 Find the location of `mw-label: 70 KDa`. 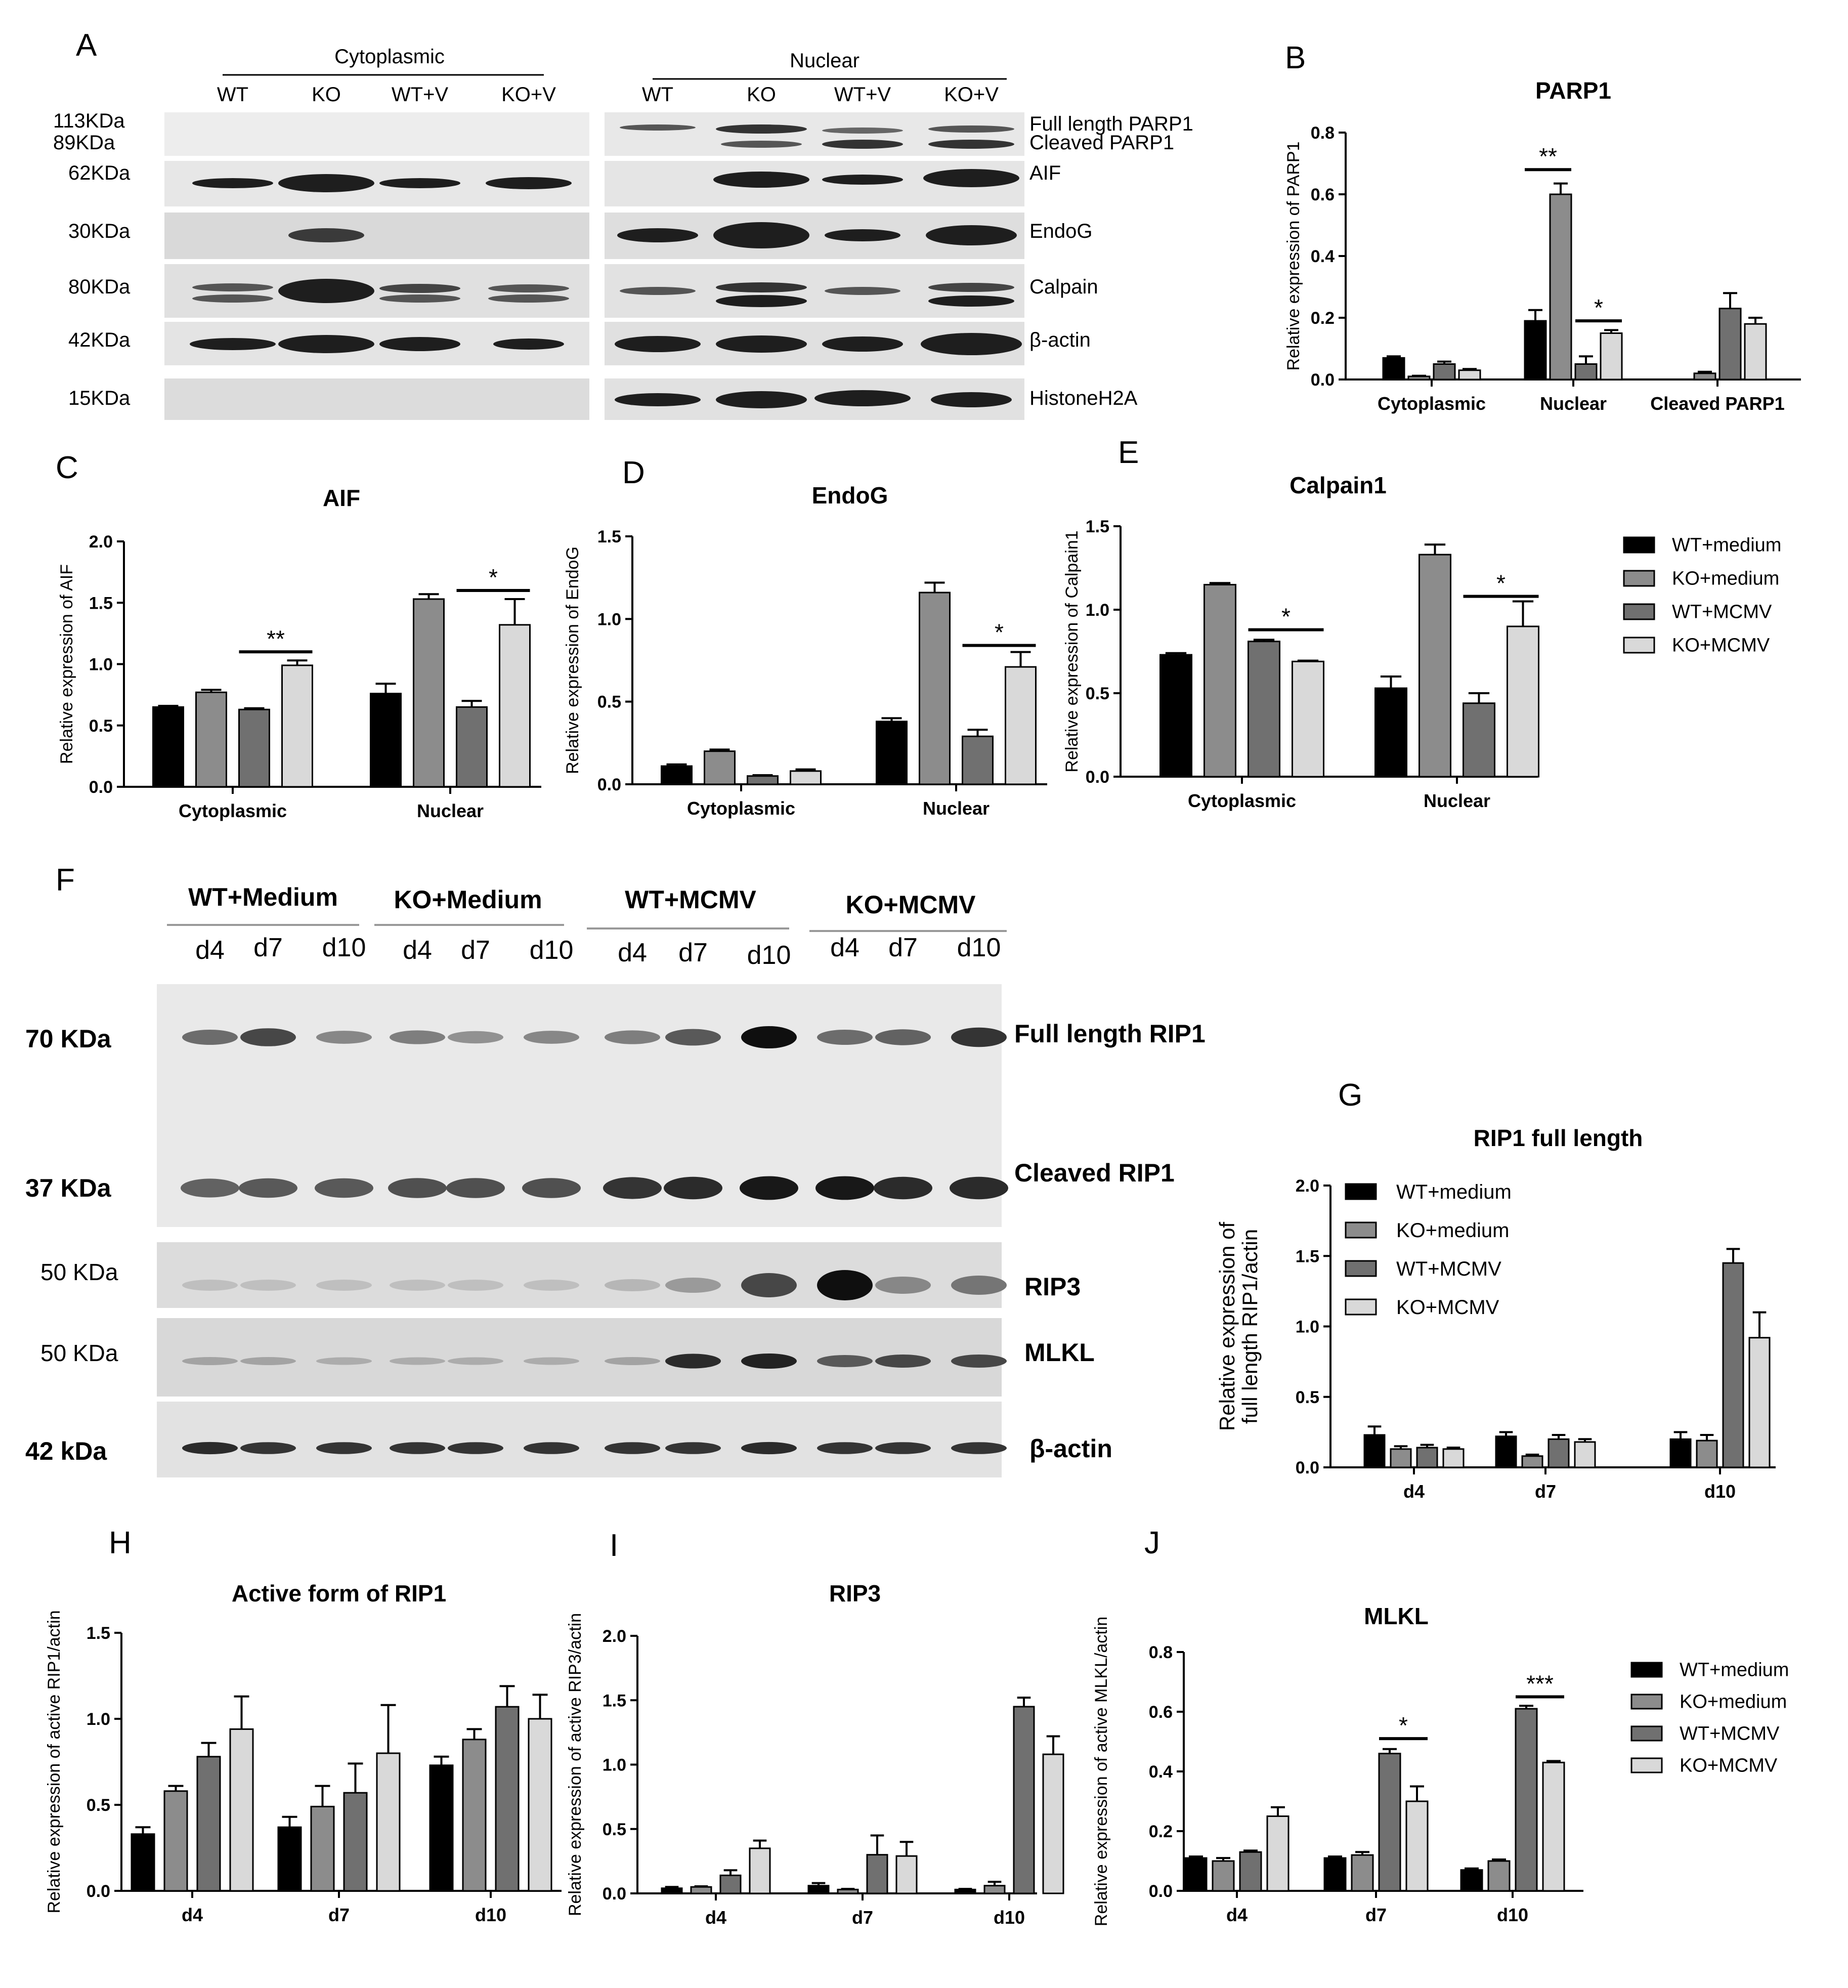

mw-label: 70 KDa is located at coordinates (68, 1039).